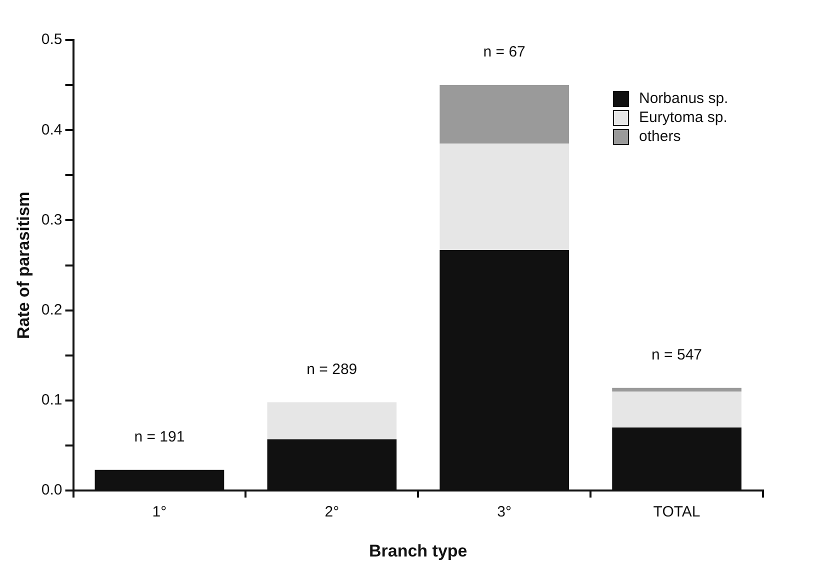  I want to click on y-tick-label: 0.4, so click(51, 129).